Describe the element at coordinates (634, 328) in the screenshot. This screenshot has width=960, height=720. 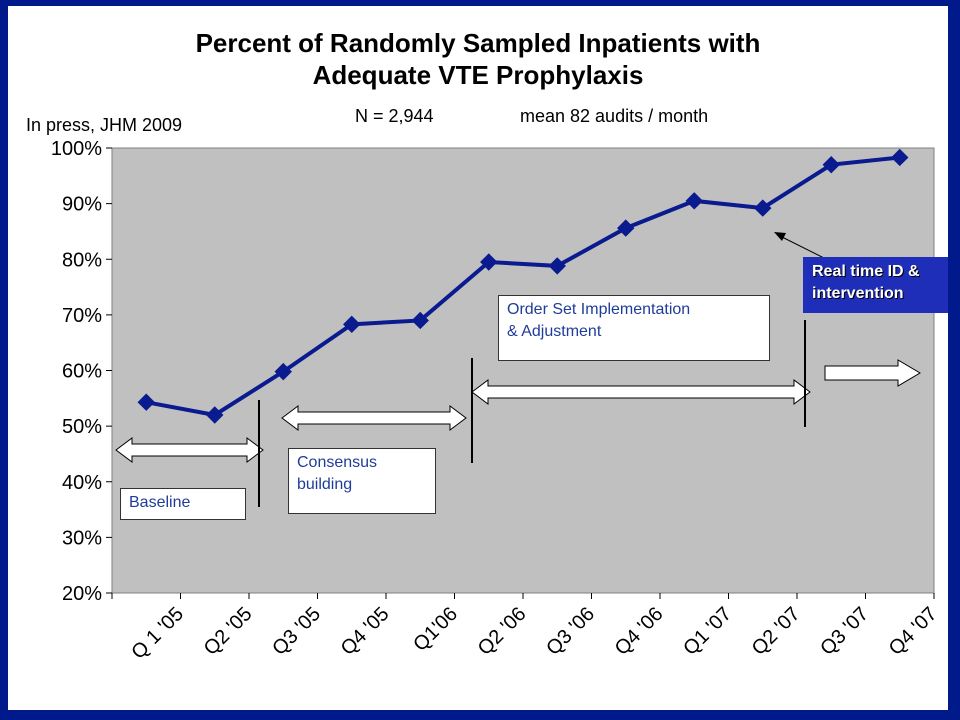
I see `order-set-box: Order Set Implementation & Adjustment` at that location.